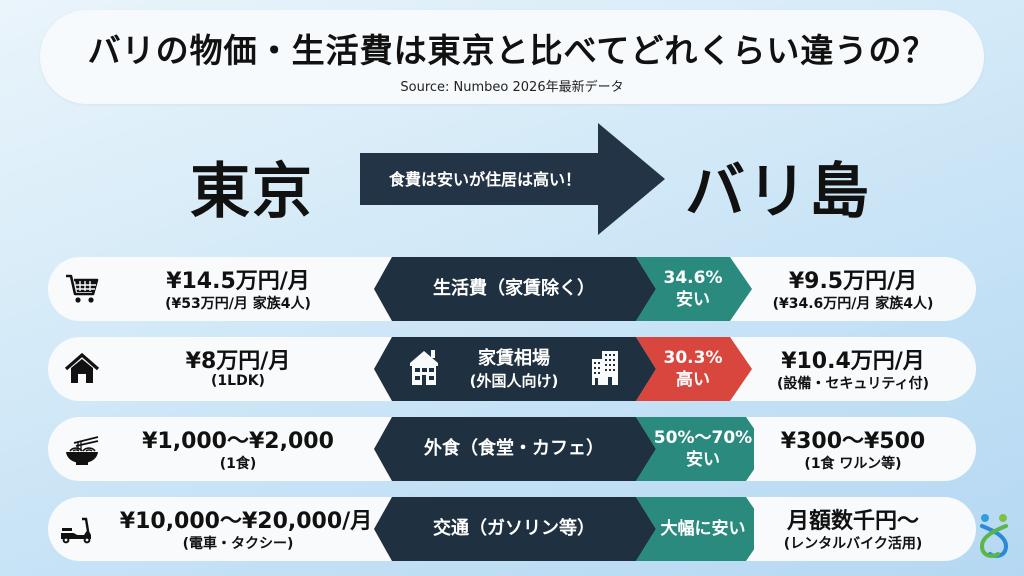 This screenshot has width=1024, height=576. Describe the element at coordinates (252, 192) in the screenshot. I see `from-city-label: 東京` at that location.